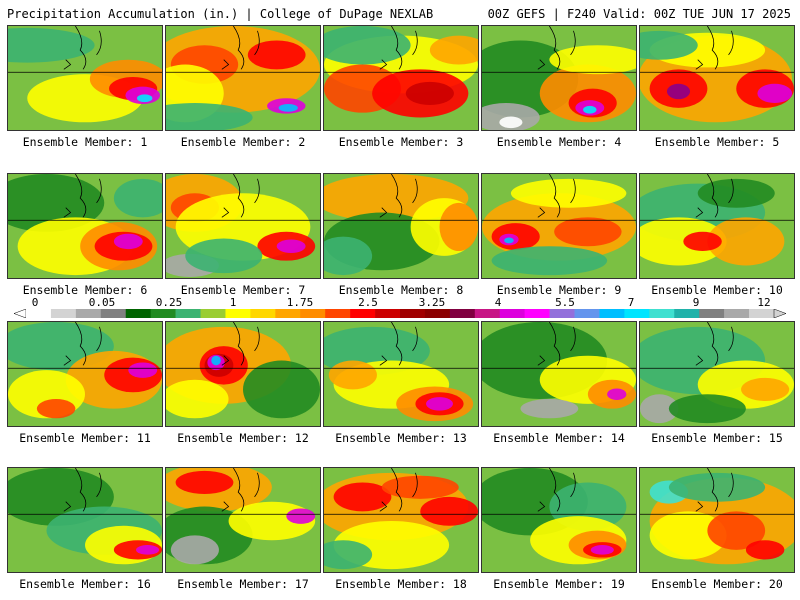  What do you see at coordinates (559, 438) in the screenshot?
I see `ensemble-member-label: Ensemble Member: 14` at bounding box center [559, 438].